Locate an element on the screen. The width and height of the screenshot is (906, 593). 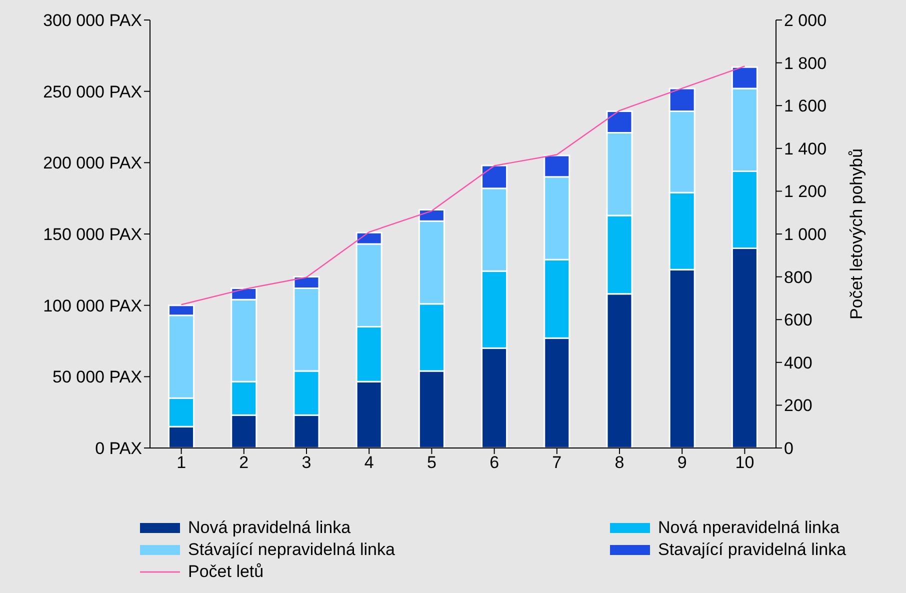
x-tick-label: 10 is located at coordinates (744, 462).